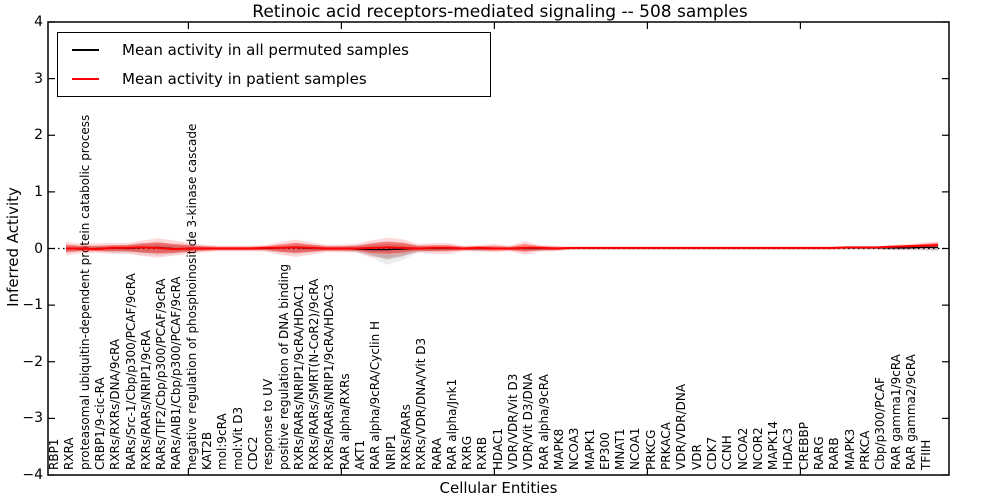  Describe the element at coordinates (502, 247) in the screenshot. I see `patient-mean-line` at that location.